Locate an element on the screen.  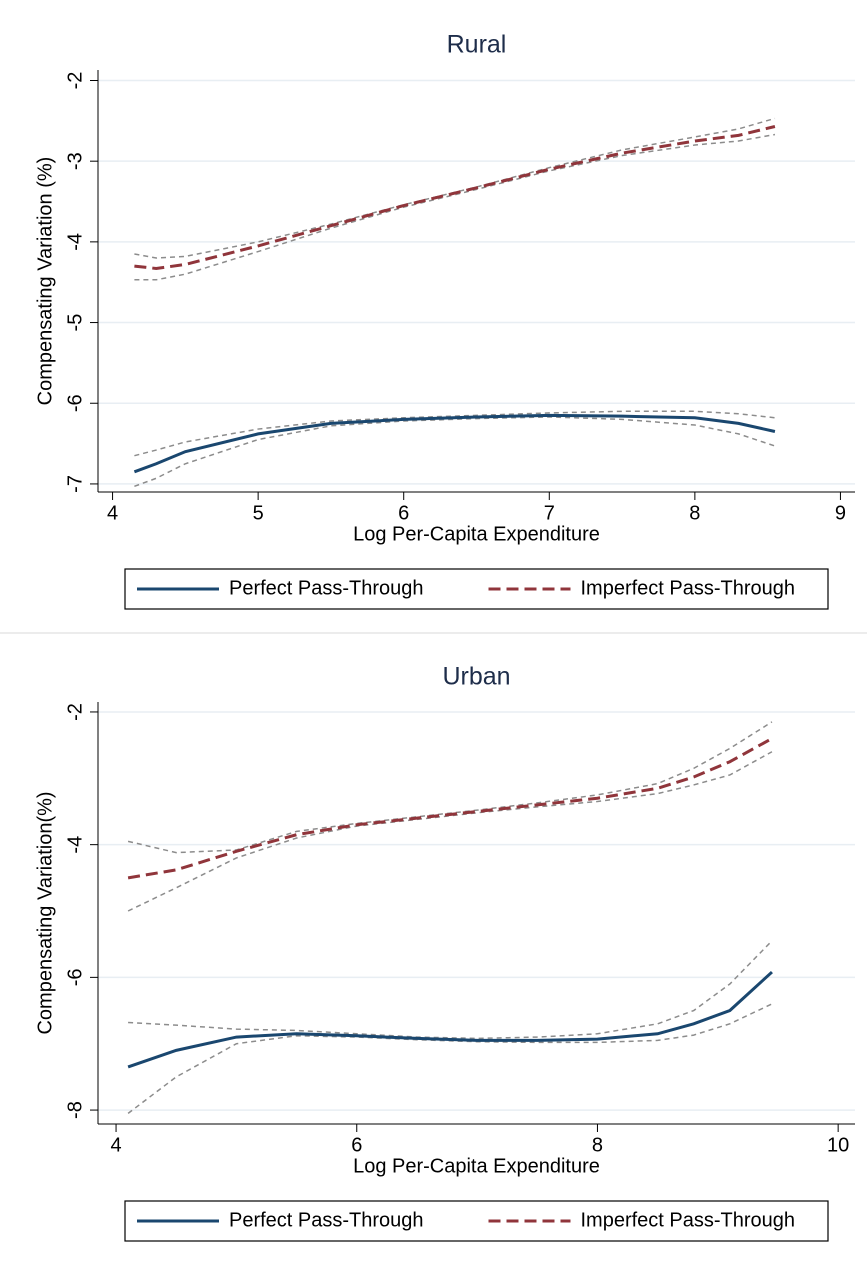
x-tick-label: 10 is located at coordinates (838, 1145).